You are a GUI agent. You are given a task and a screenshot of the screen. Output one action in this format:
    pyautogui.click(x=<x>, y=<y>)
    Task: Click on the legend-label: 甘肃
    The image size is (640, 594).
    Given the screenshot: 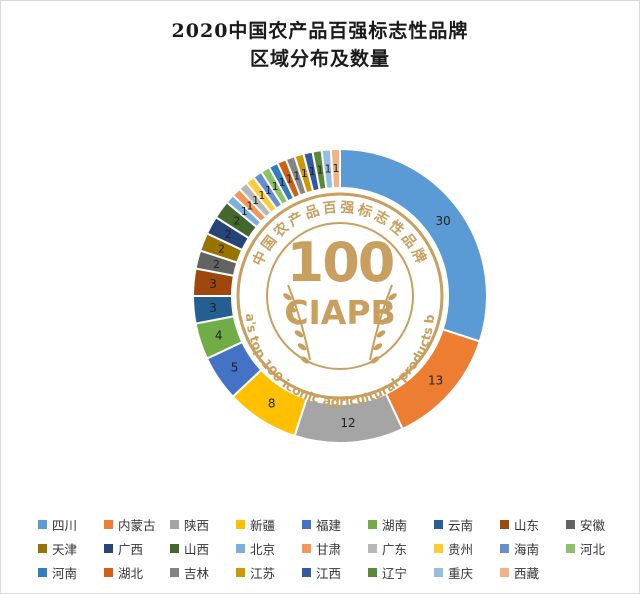 What is the action you would take?
    pyautogui.click(x=329, y=549)
    